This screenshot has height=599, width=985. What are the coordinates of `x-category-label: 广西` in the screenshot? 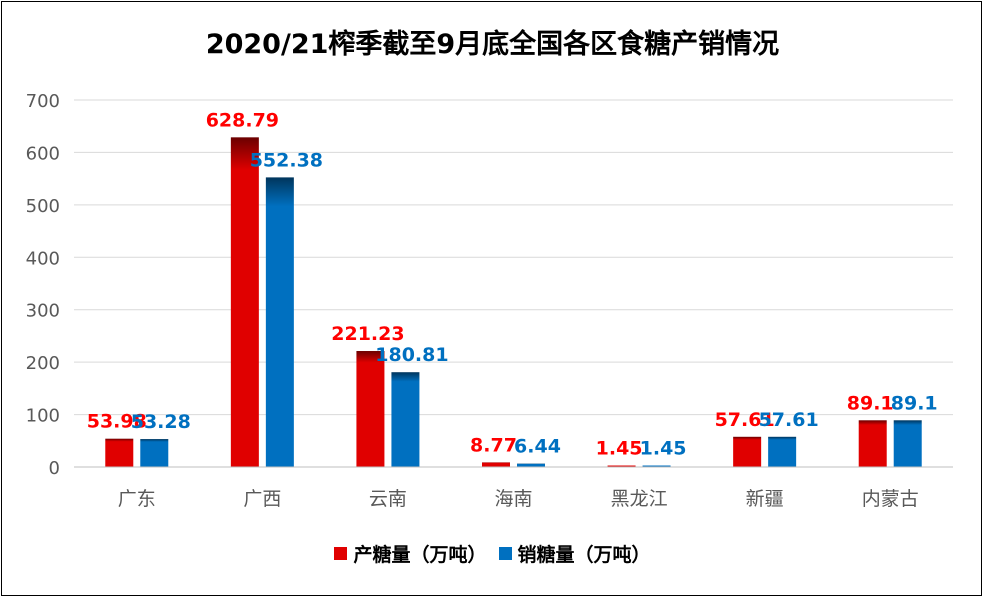 It's located at (262, 499).